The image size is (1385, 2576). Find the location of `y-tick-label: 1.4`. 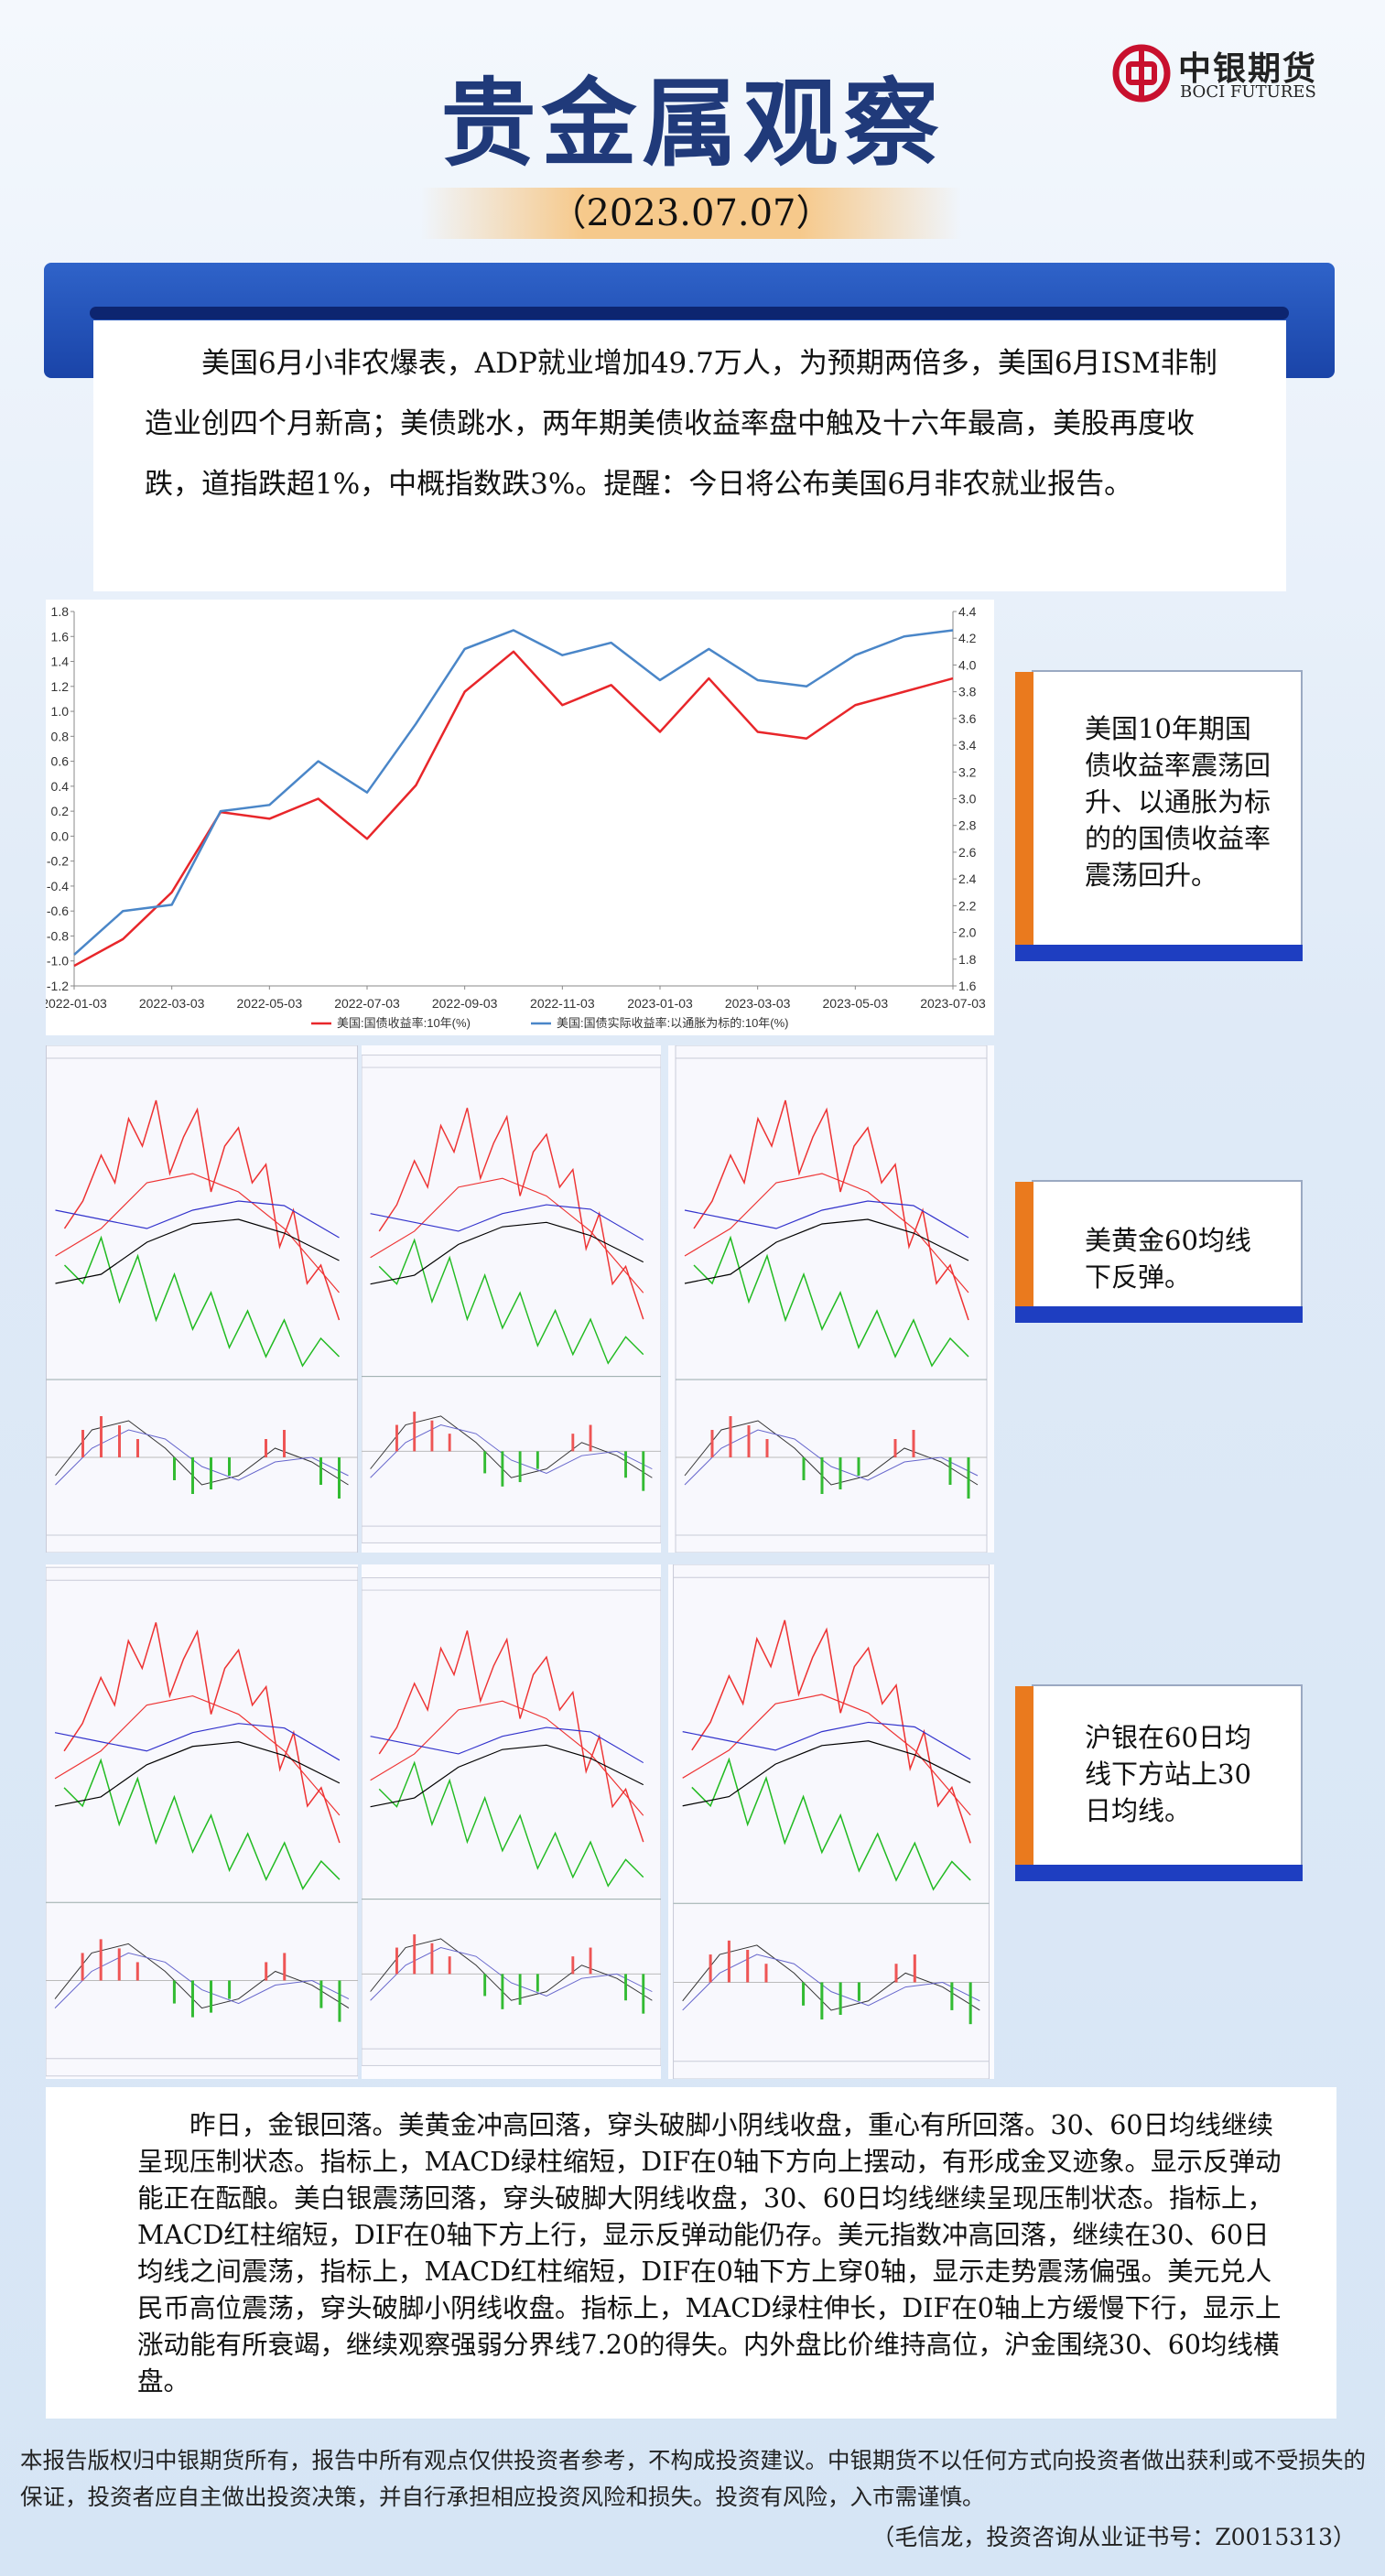

y-tick-label: 1.4 is located at coordinates (60, 662).